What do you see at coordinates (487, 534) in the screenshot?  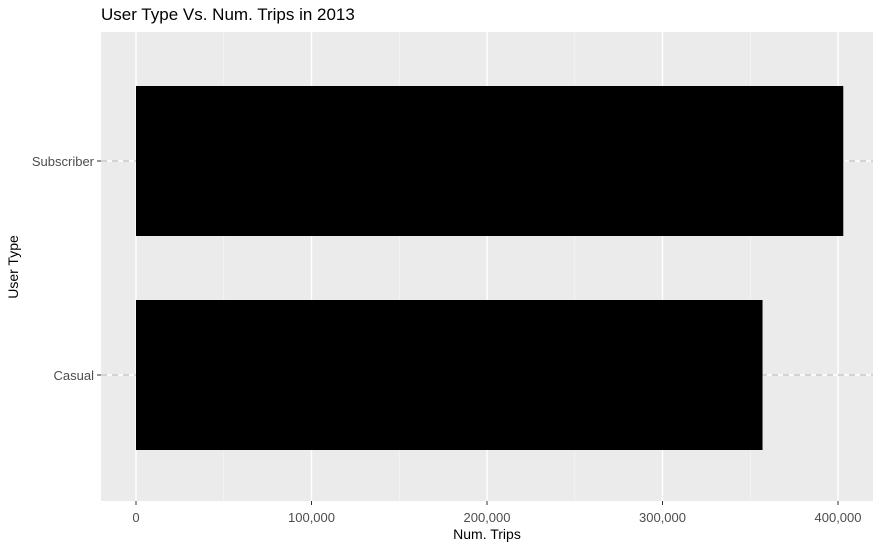 I see `x-axis-title: Num. Trips` at bounding box center [487, 534].